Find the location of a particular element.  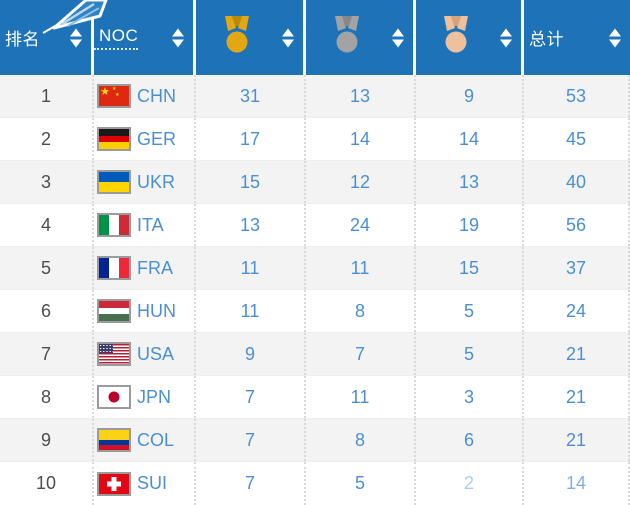

total-count: 53 is located at coordinates (576, 95).